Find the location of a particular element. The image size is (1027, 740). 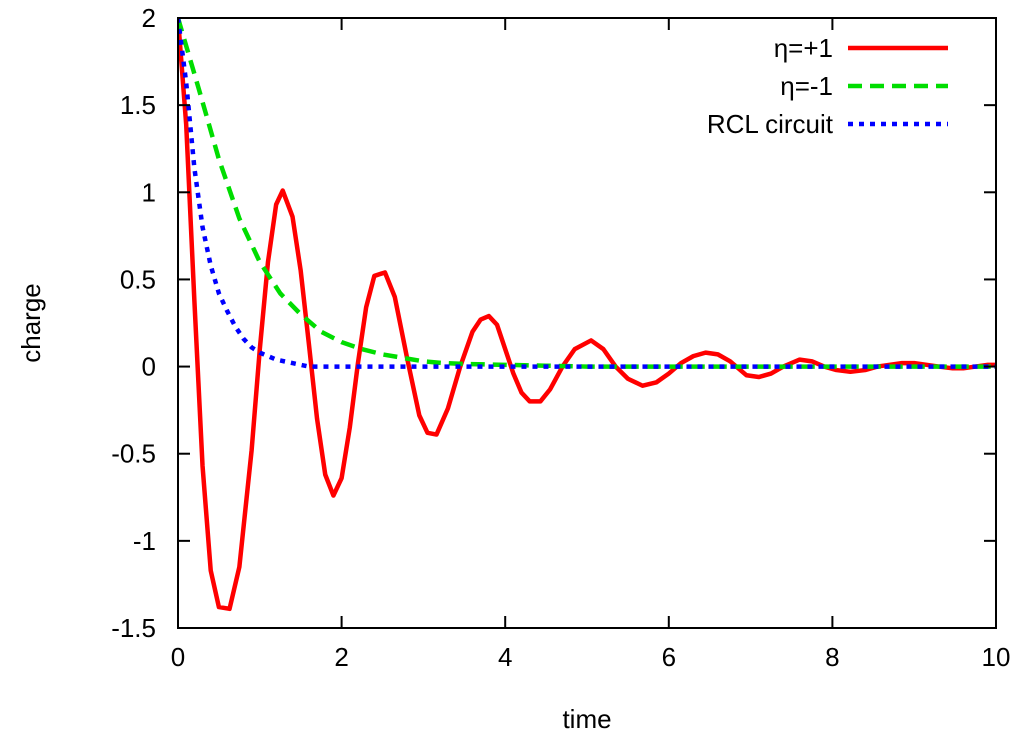

y-tick-label: 1.5 is located at coordinates (138, 105).